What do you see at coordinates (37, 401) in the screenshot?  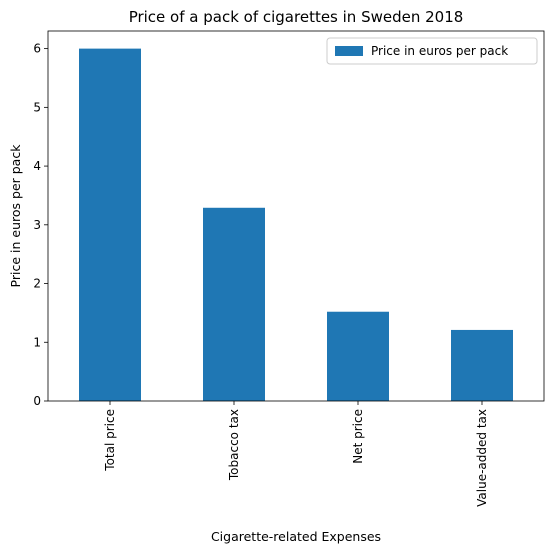 I see `y-tick-label: 0` at bounding box center [37, 401].